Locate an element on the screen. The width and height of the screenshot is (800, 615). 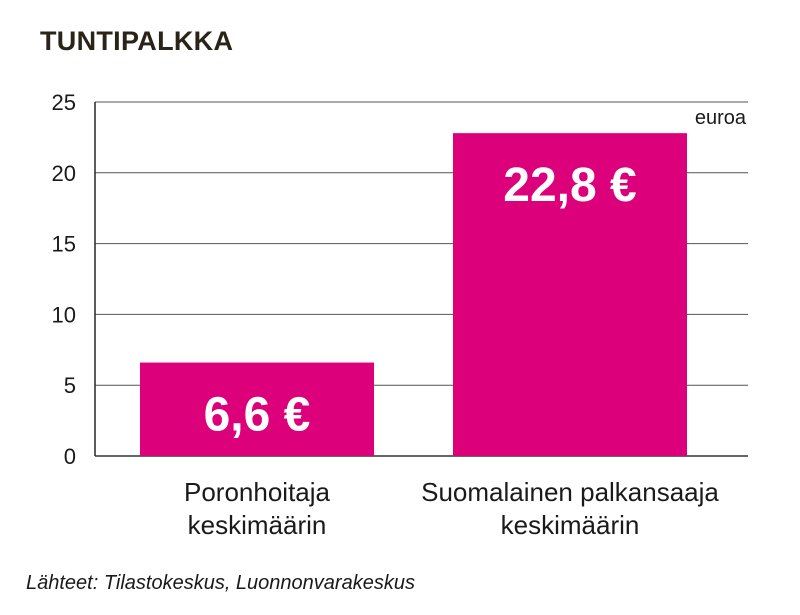
y-tick-label: 15 is located at coordinates (64, 244).